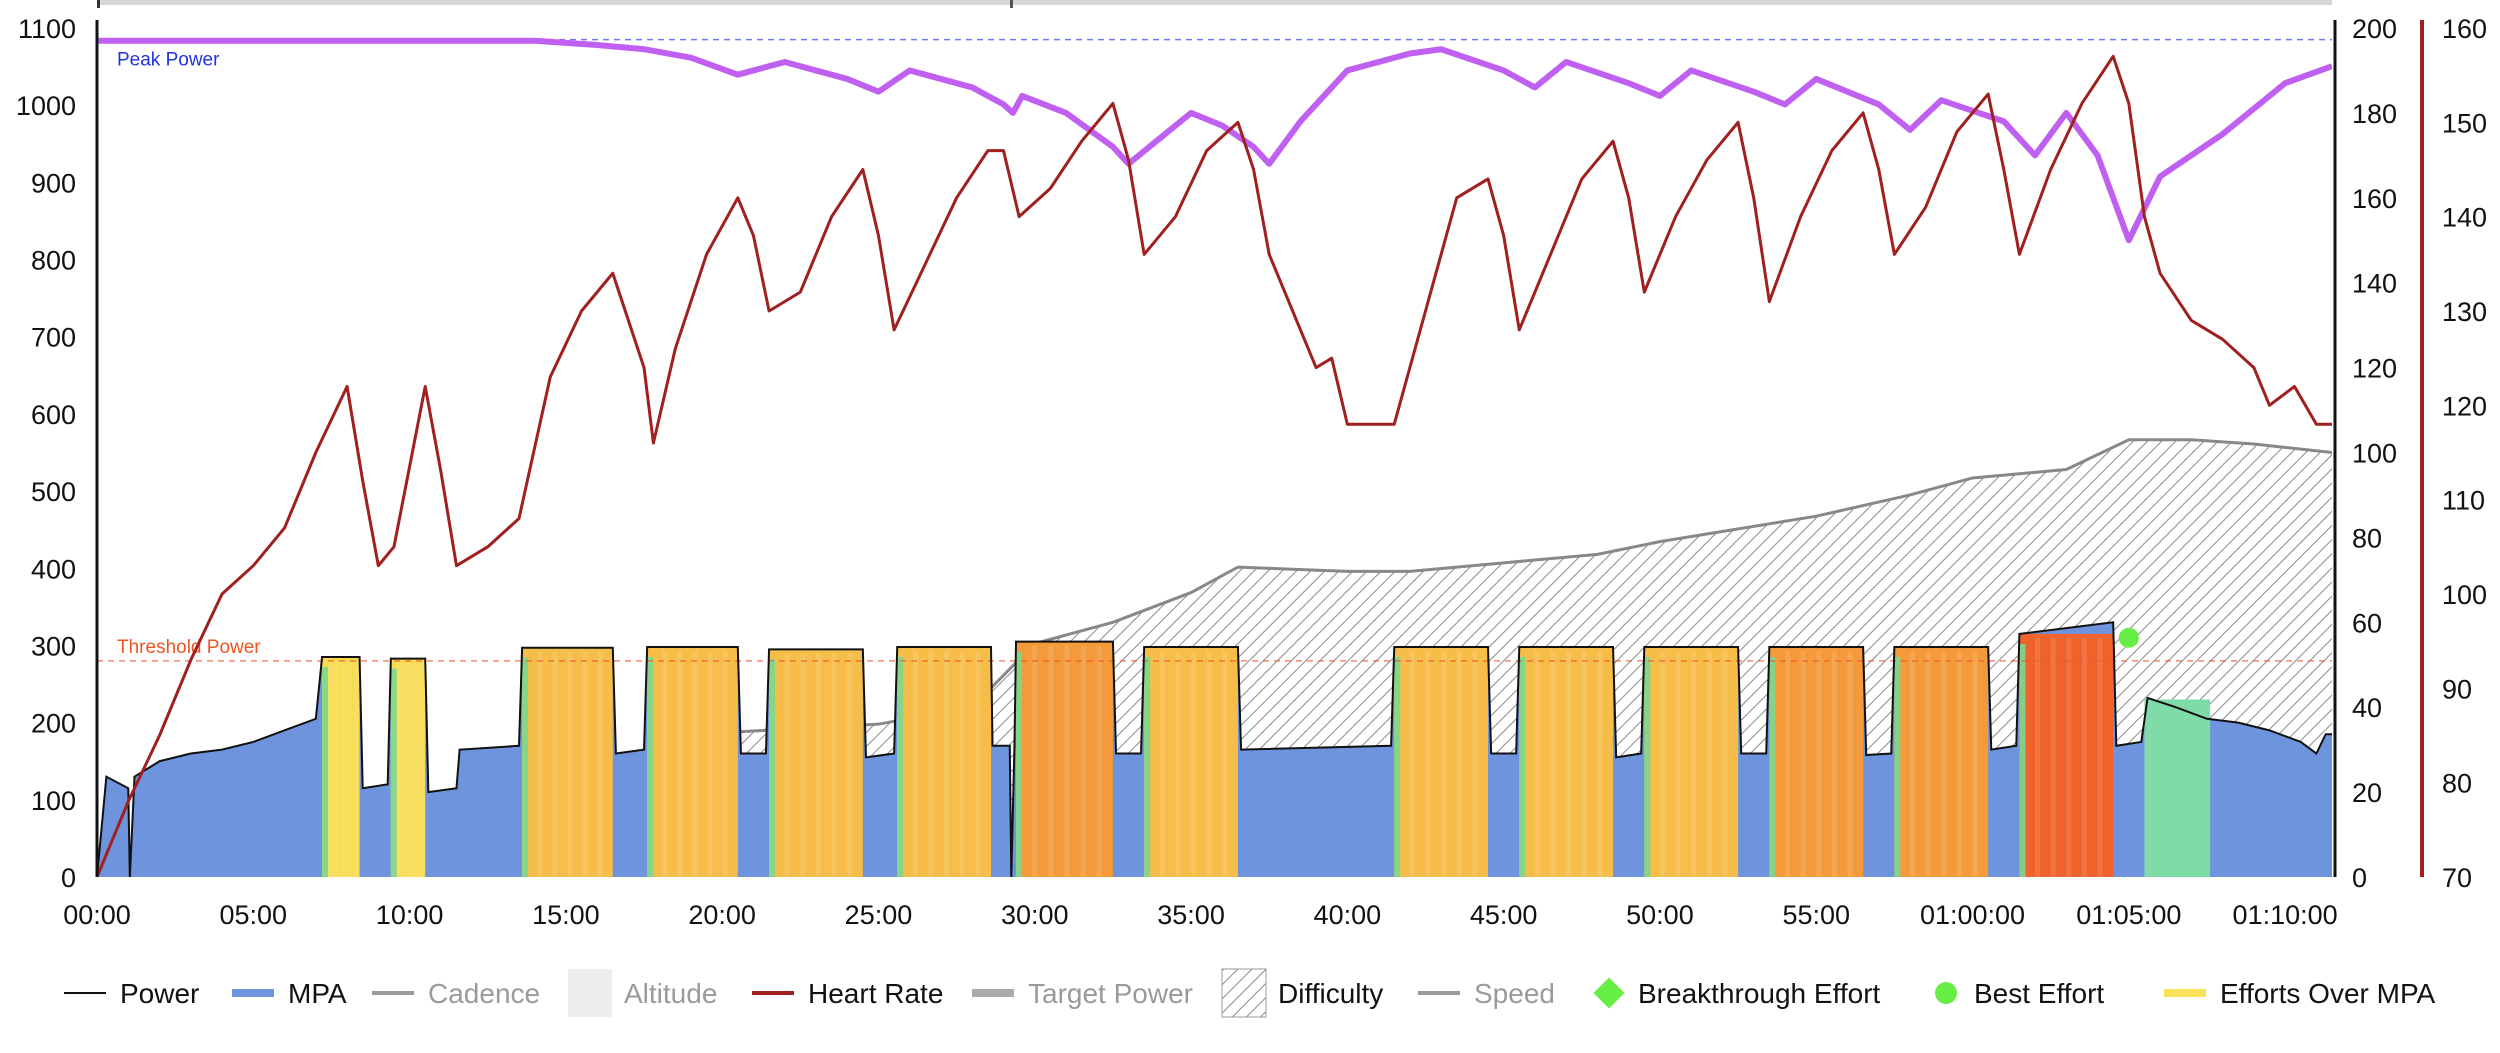 Image resolution: width=2500 pixels, height=1053 pixels. What do you see at coordinates (53, 569) in the screenshot?
I see `power-tick-label: 400` at bounding box center [53, 569].